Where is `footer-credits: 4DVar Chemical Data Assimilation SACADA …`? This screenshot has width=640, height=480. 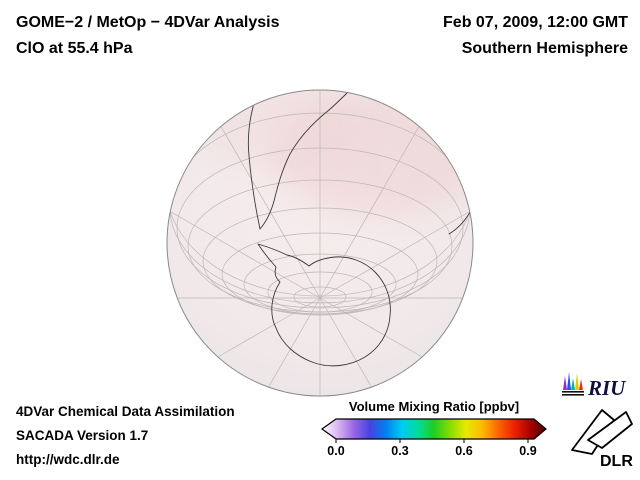 footer-credits: 4DVar Chemical Data Assimilation SACADA … is located at coordinates (125, 436).